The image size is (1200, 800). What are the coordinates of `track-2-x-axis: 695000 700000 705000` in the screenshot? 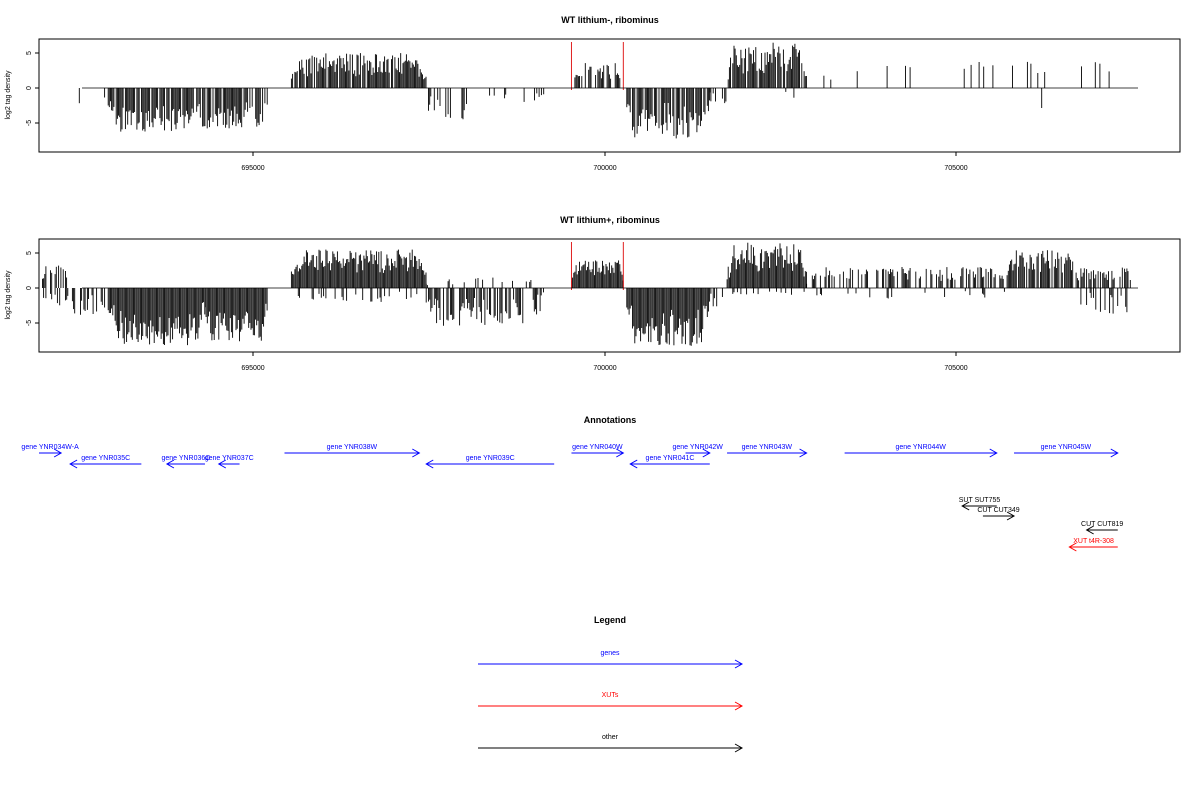 It's located at (604, 362).